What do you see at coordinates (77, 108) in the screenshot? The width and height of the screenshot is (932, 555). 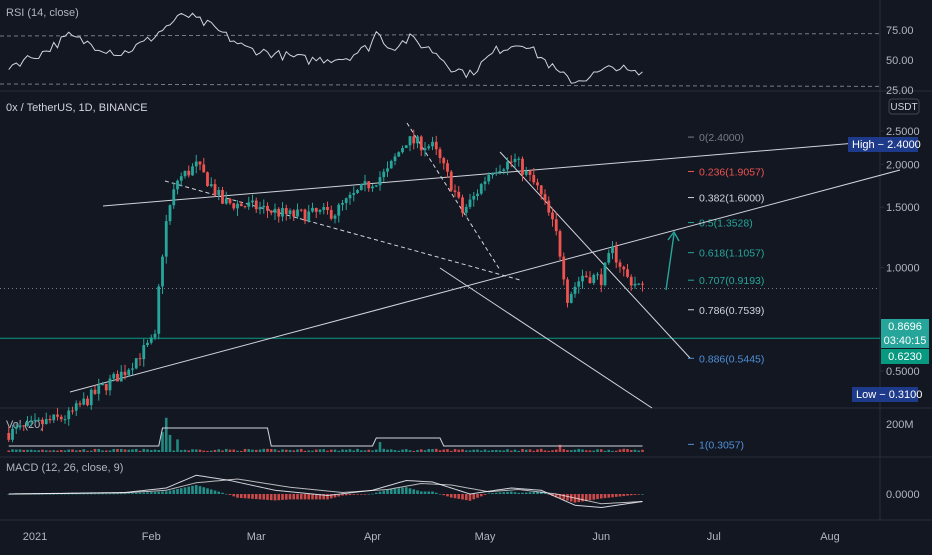 I see `symbol-label: 0x / TetherUS, 1D, BINANCE` at bounding box center [77, 108].